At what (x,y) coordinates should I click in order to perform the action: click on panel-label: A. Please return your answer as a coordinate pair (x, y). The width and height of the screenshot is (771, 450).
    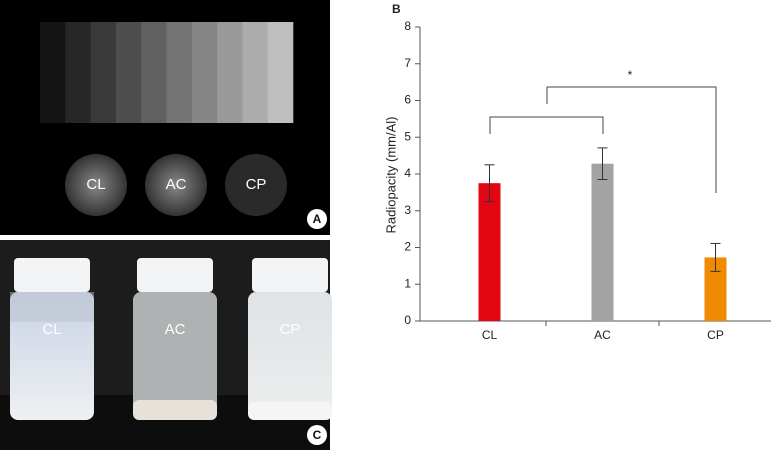
    Looking at the image, I should click on (317, 219).